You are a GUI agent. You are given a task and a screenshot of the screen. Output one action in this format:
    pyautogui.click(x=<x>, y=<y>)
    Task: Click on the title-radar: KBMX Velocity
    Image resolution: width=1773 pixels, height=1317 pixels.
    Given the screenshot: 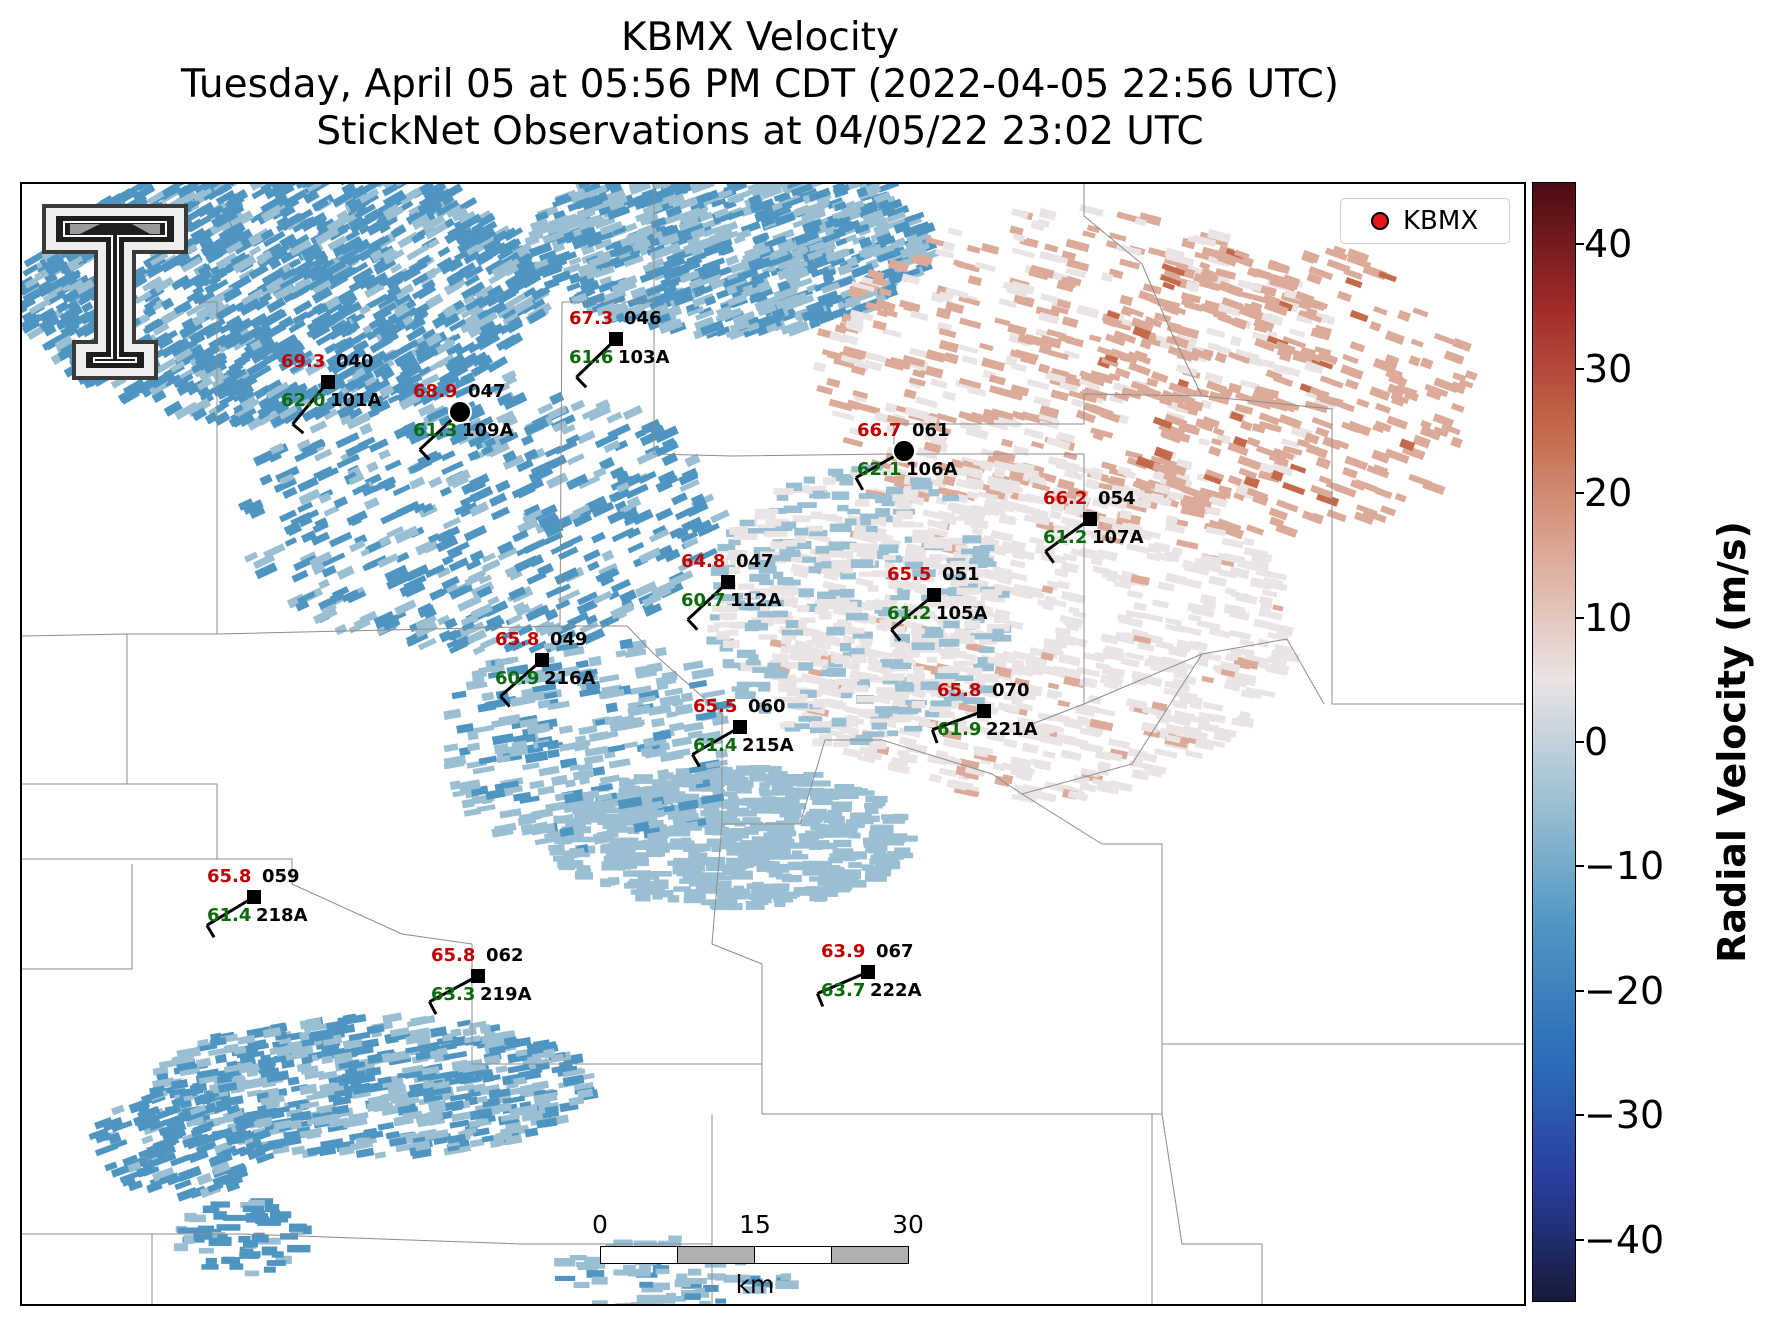 What is the action you would take?
    pyautogui.click(x=760, y=37)
    